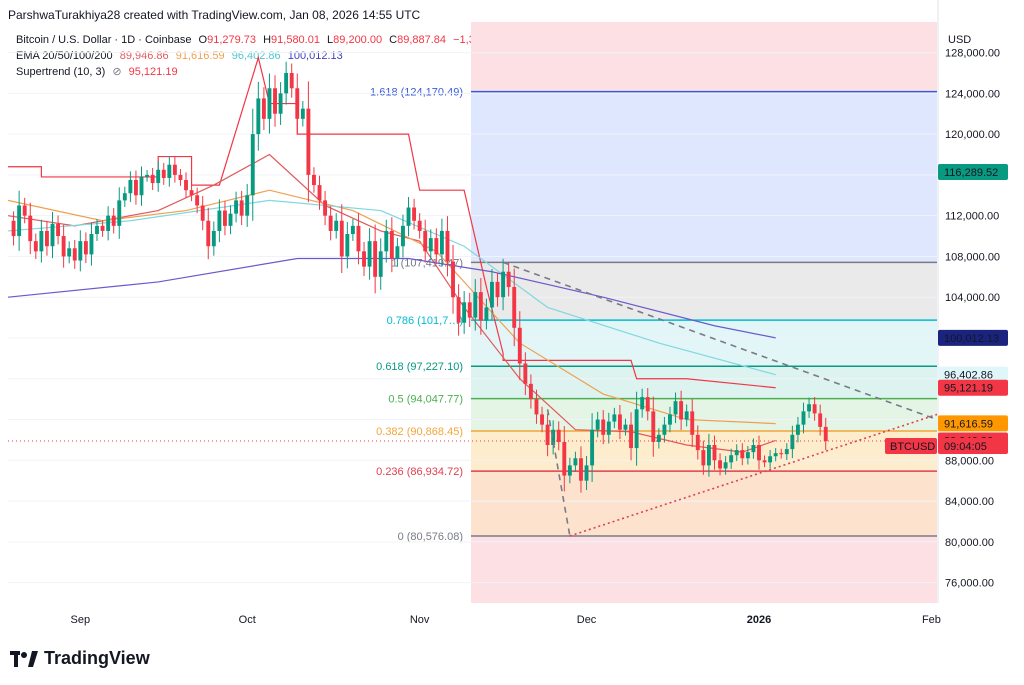  I want to click on time-tick-label: 2026, so click(759, 620).